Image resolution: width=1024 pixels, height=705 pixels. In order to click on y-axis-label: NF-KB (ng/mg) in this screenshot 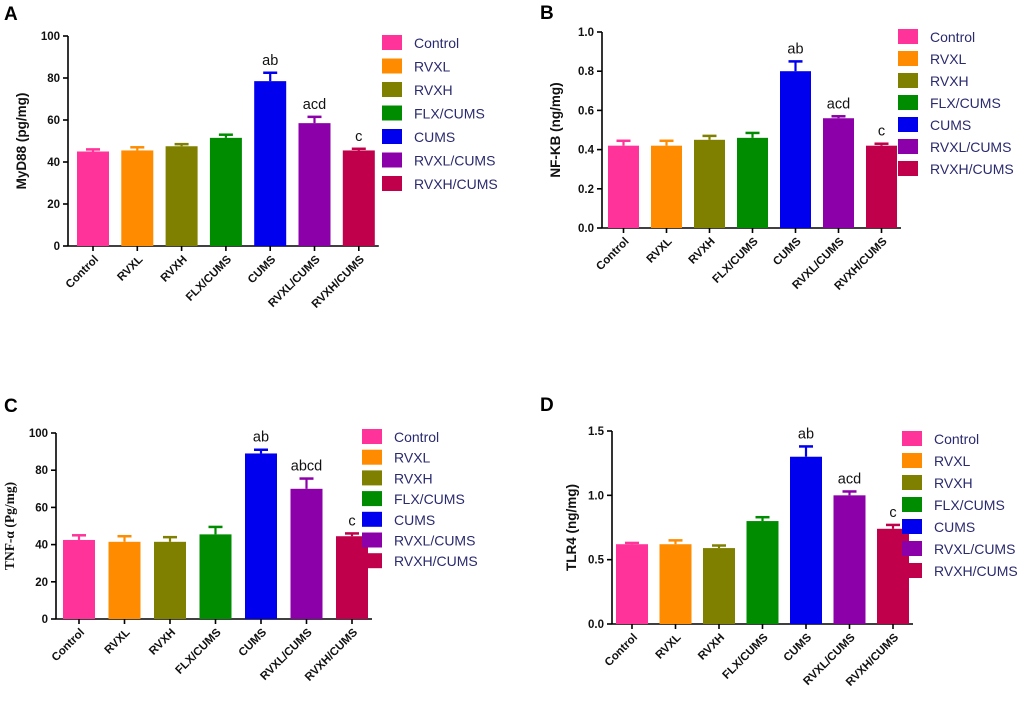, I will do `click(555, 129)`.